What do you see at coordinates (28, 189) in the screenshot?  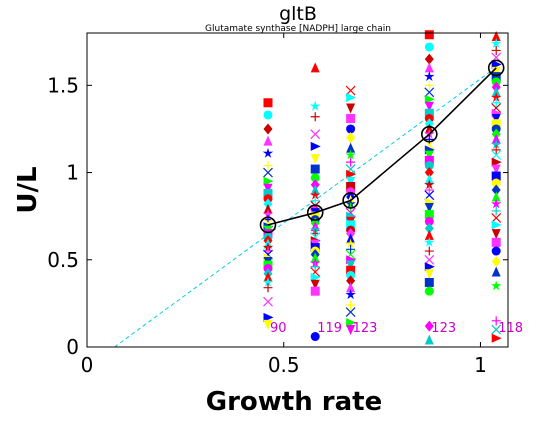 I see `y-axis-label: U/L` at bounding box center [28, 189].